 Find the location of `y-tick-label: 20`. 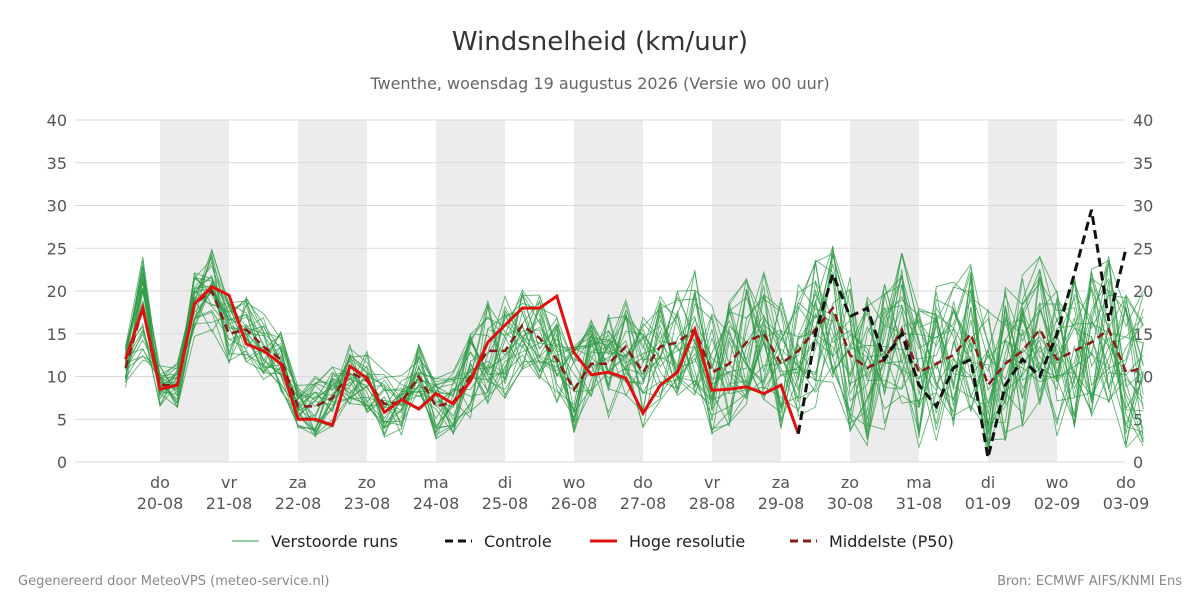

y-tick-label: 20 is located at coordinates (57, 291).